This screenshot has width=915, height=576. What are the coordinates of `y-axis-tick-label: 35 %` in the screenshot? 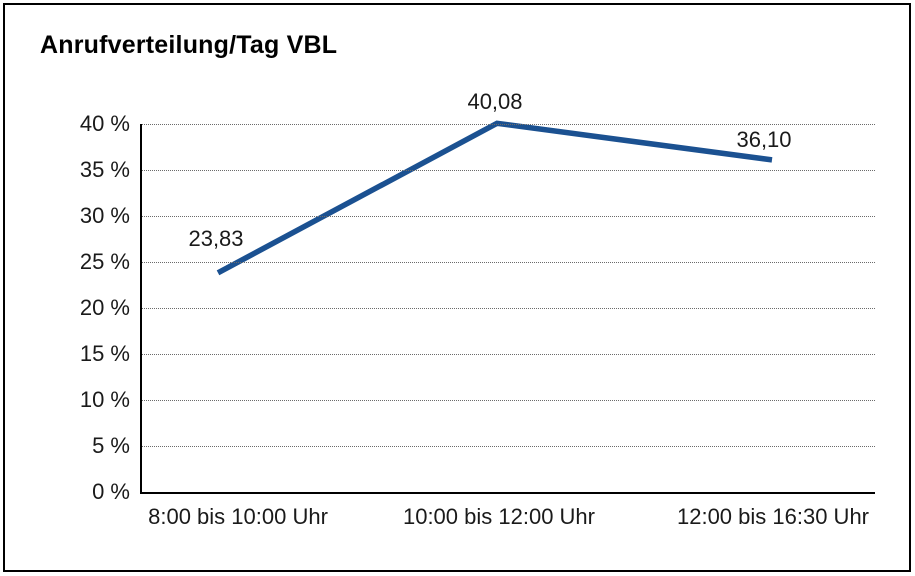 It's located at (104, 169).